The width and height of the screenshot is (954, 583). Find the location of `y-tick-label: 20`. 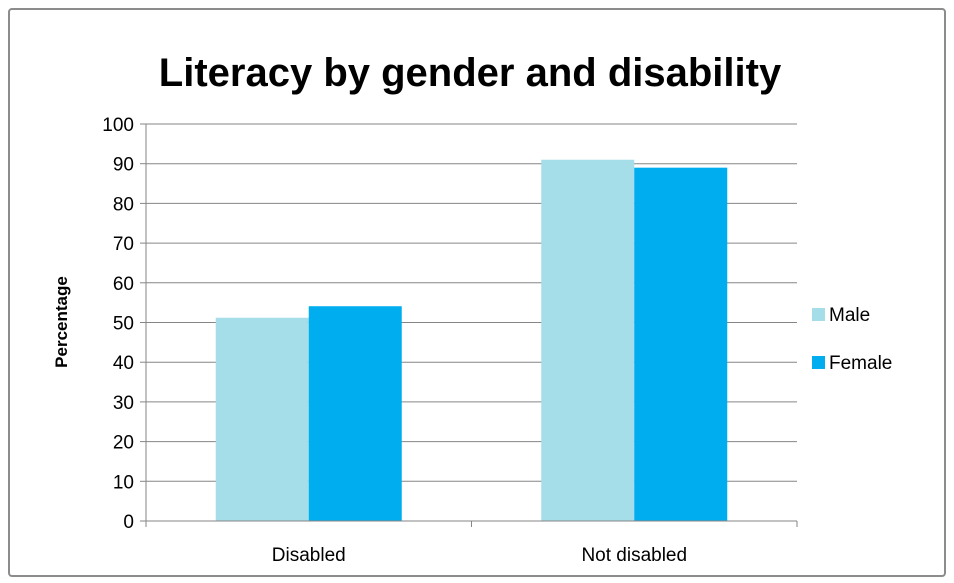

y-tick-label: 20 is located at coordinates (123, 443).